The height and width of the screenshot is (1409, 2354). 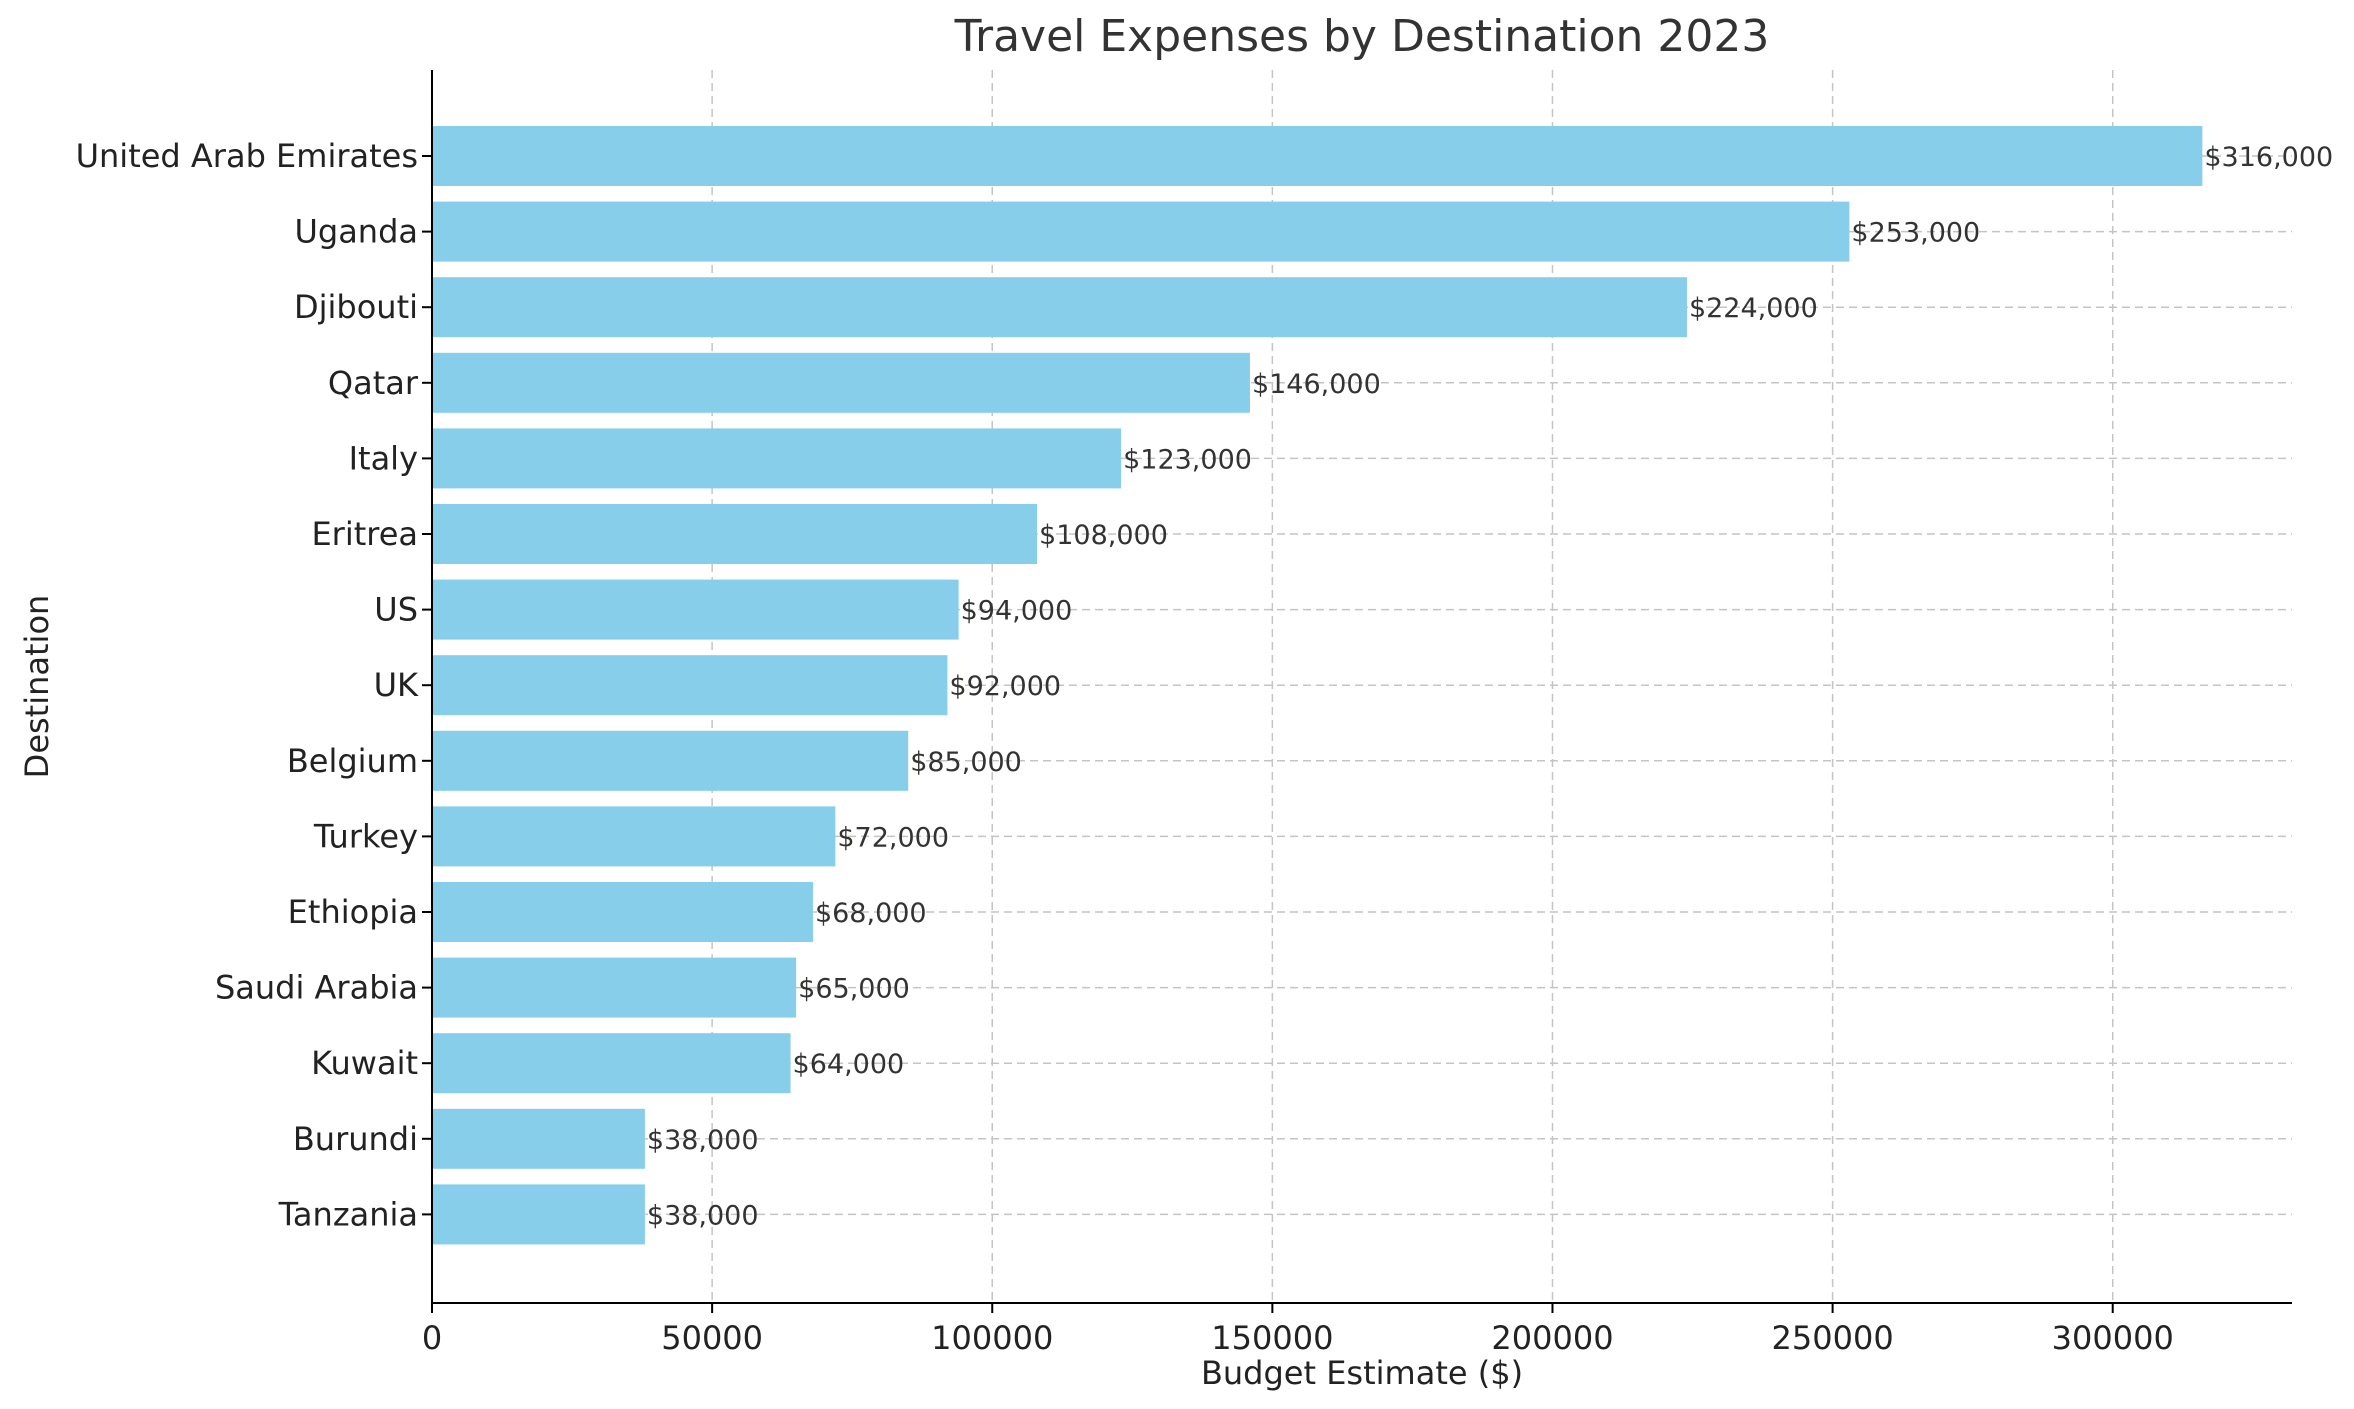 What do you see at coordinates (364, 1063) in the screenshot?
I see `y-tick-label: Kuwait` at bounding box center [364, 1063].